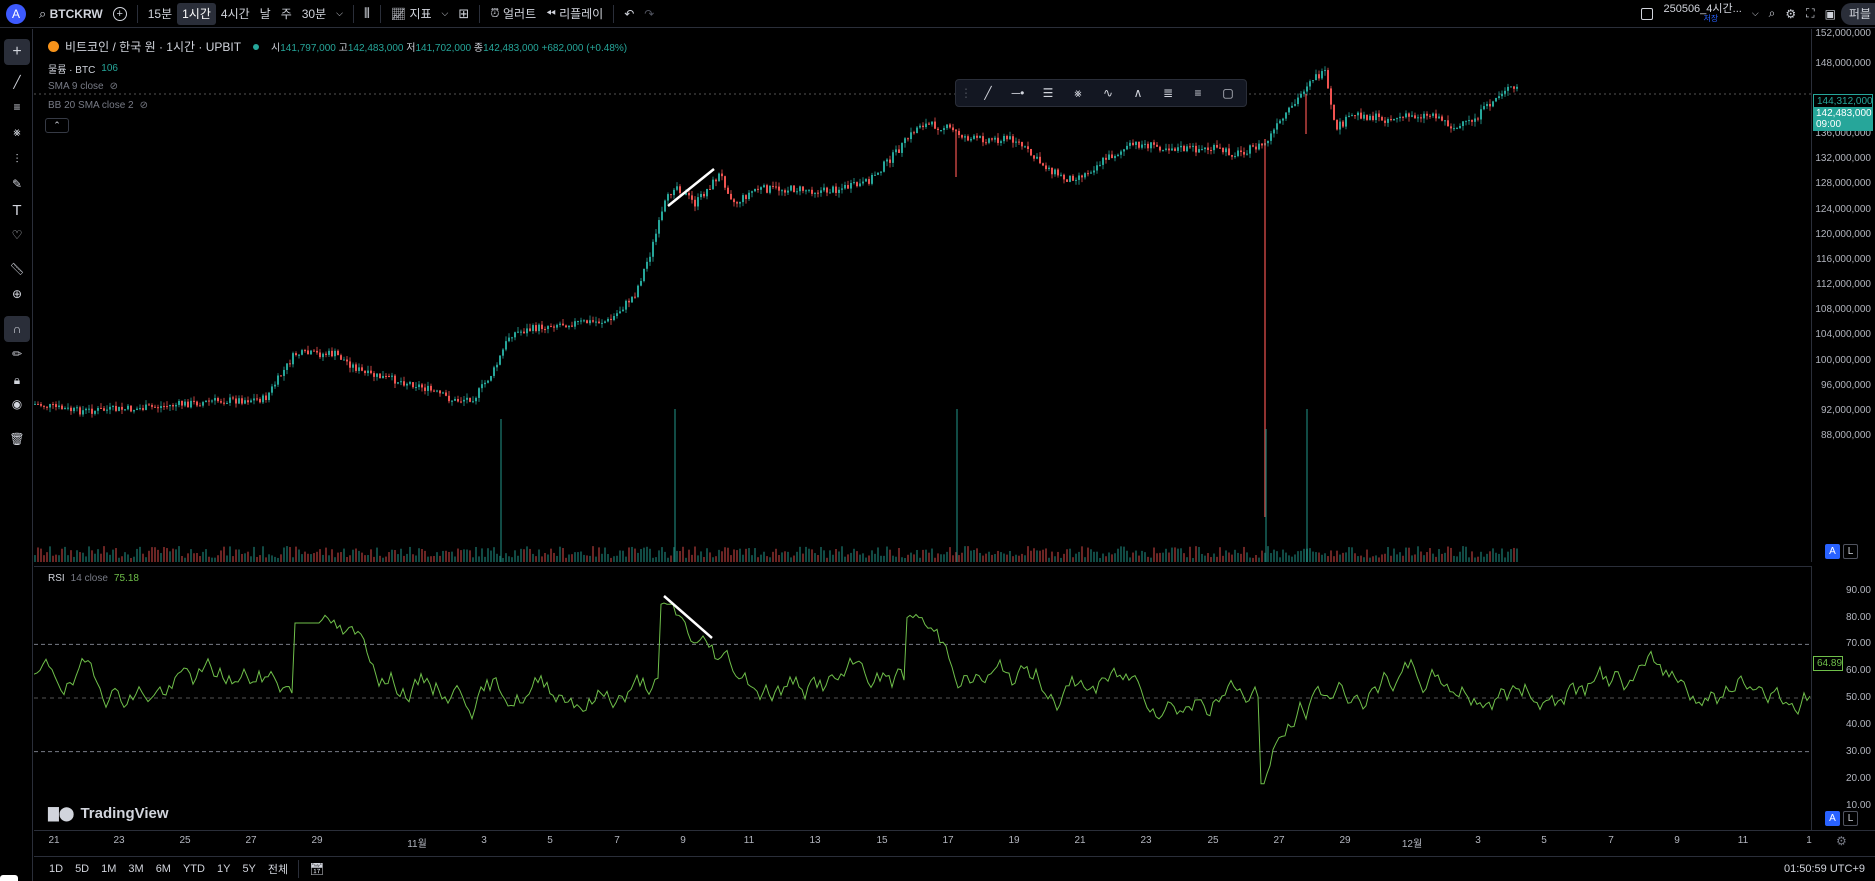 The image size is (1875, 881). I want to click on time-axis-settings-icon: ⚙︎, so click(1841, 841).